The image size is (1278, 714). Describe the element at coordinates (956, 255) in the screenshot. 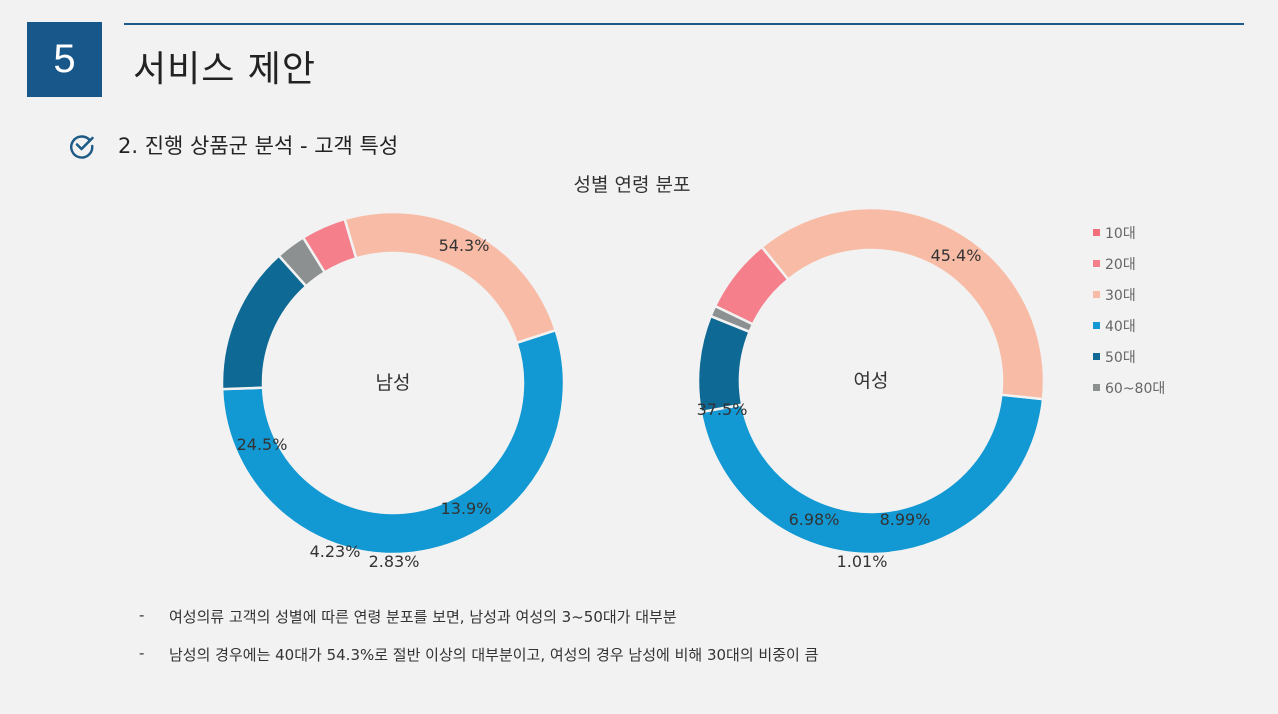

I see `data-label: 45.4%` at that location.